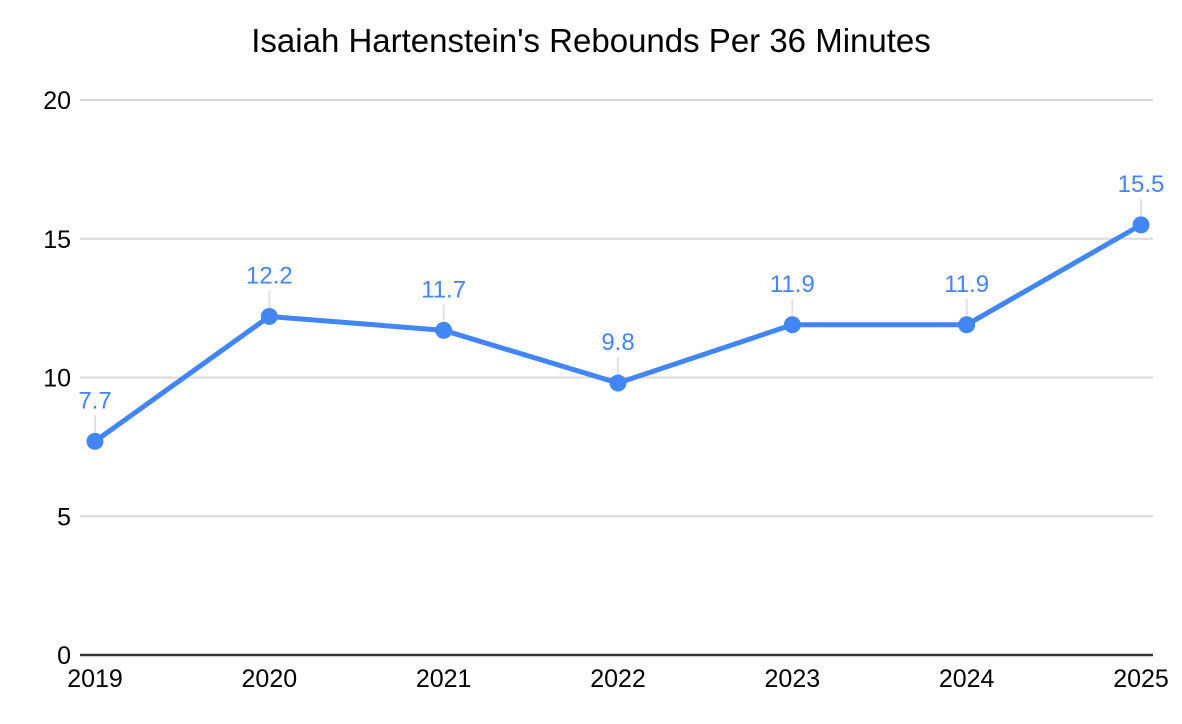 Image resolution: width=1182 pixels, height=724 pixels. Describe the element at coordinates (57, 101) in the screenshot. I see `y-axis-tick-label: 20` at that location.